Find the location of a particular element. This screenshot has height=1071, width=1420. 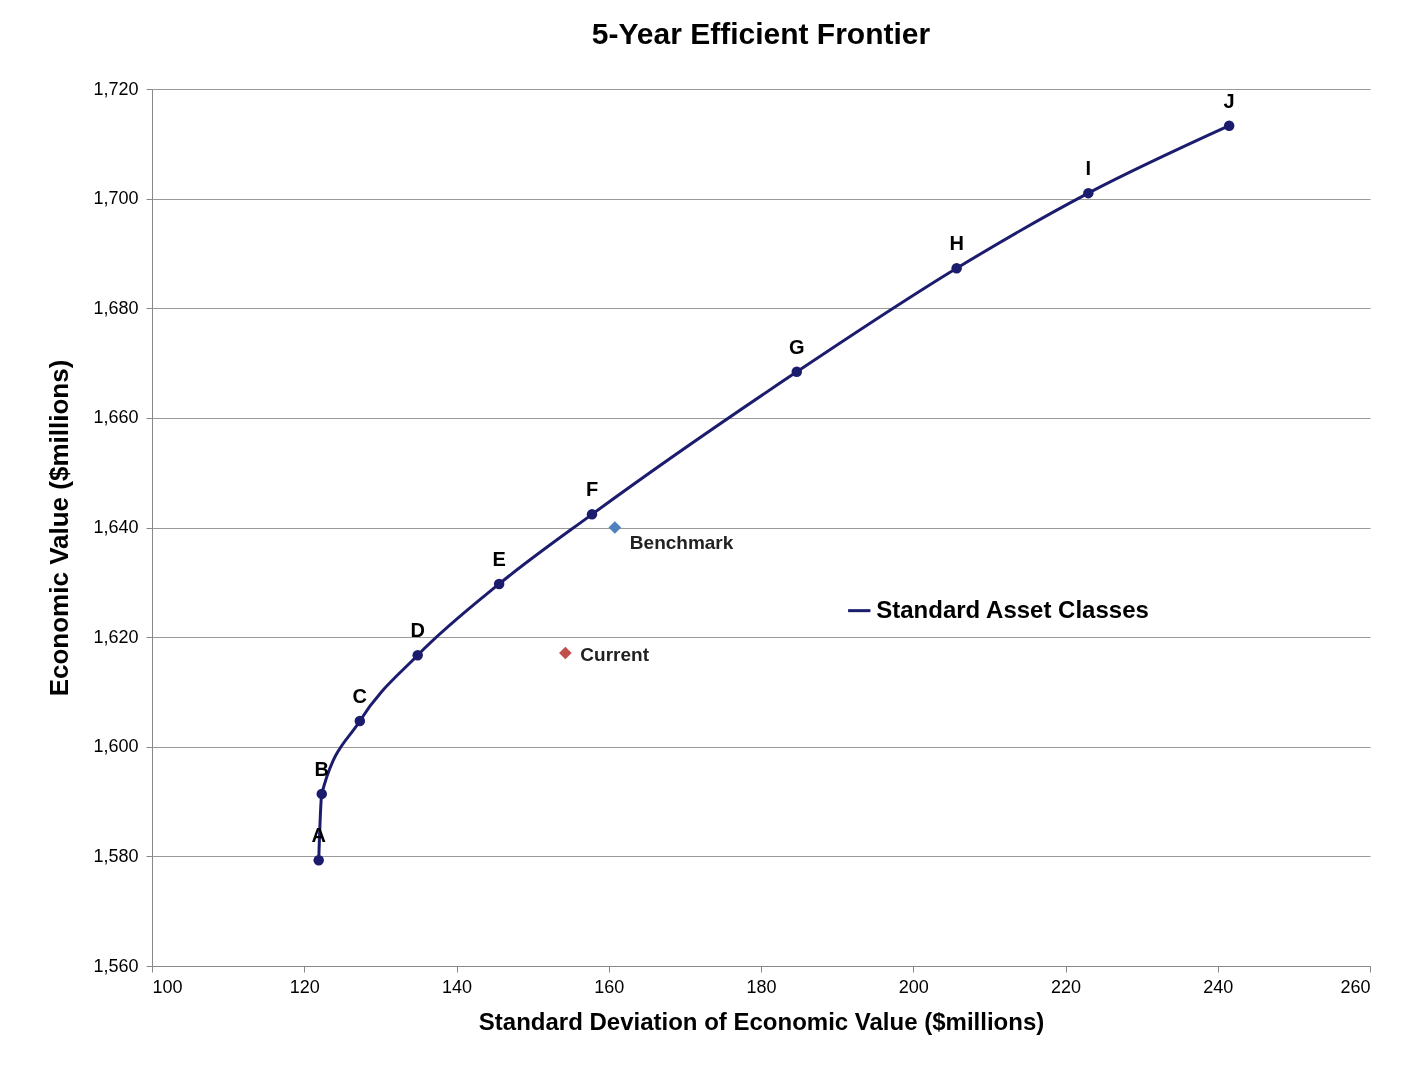

annotation: I is located at coordinates (1088, 168).